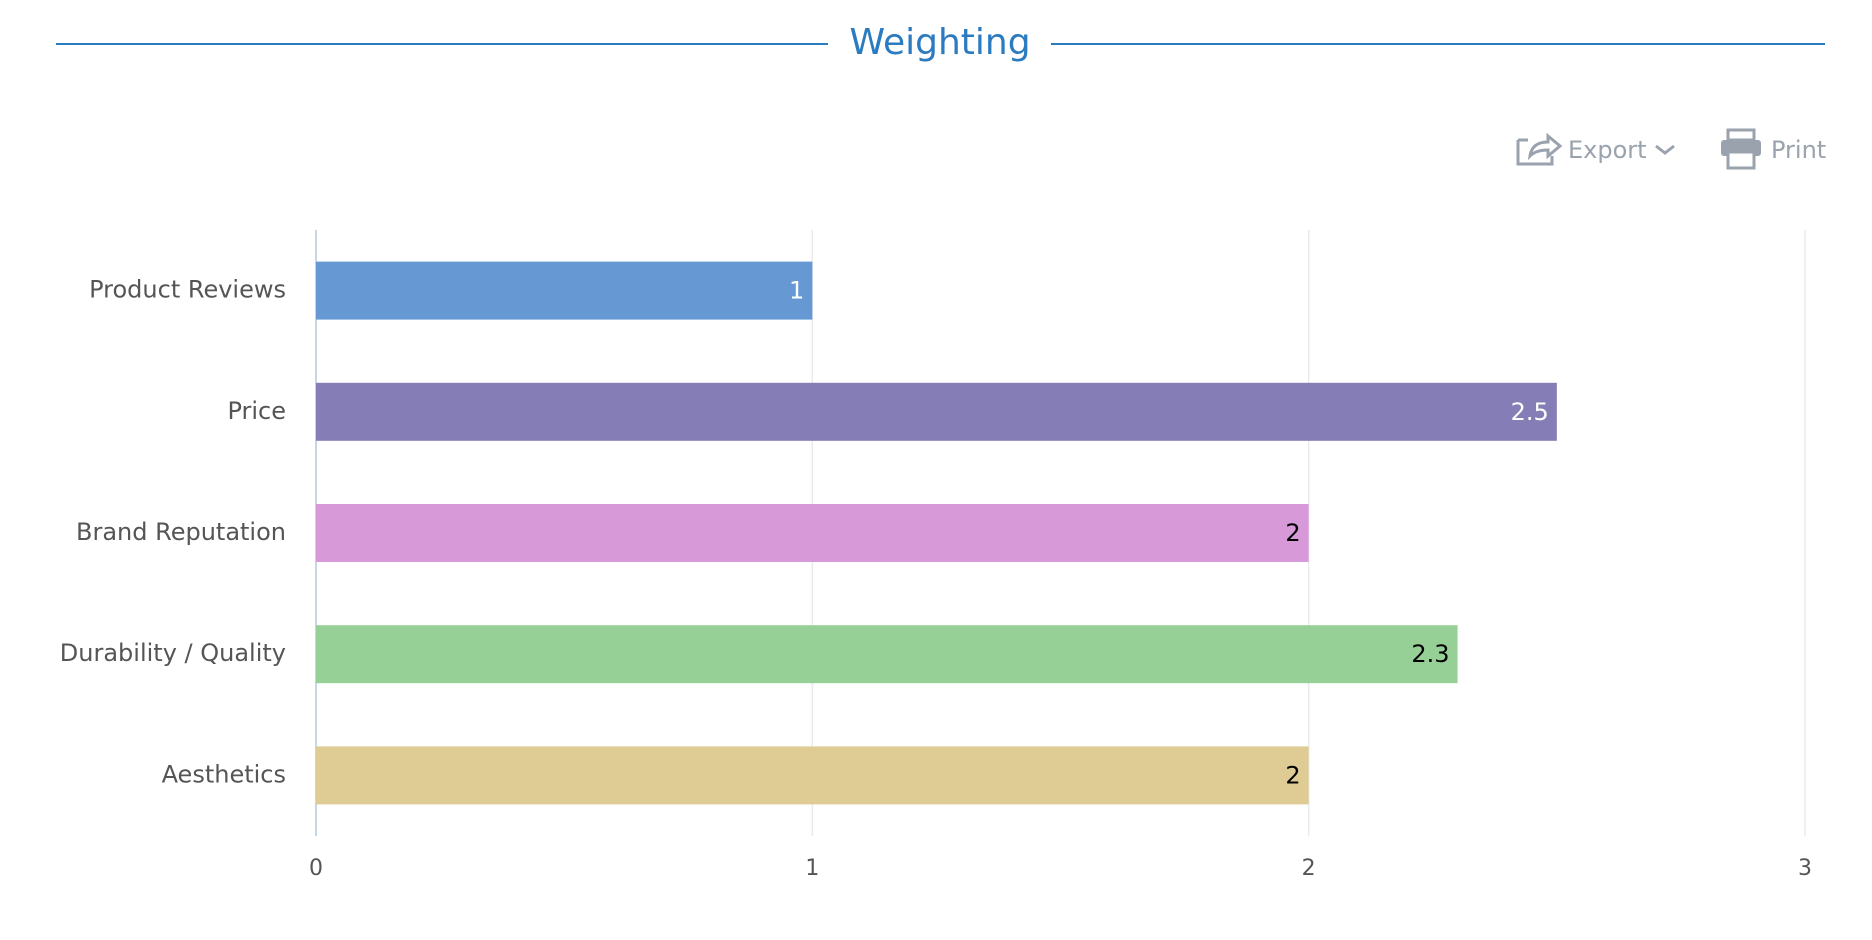  What do you see at coordinates (812, 868) in the screenshot?
I see `x-tick-label: 1` at bounding box center [812, 868].